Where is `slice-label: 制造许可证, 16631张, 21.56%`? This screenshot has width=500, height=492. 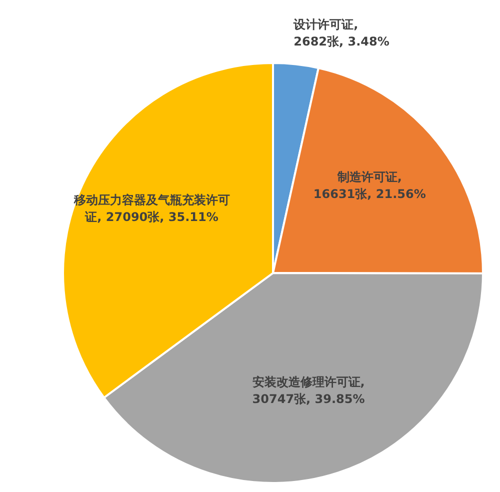 slice-label: 制造许可证, 16631张, 21.56% is located at coordinates (369, 186).